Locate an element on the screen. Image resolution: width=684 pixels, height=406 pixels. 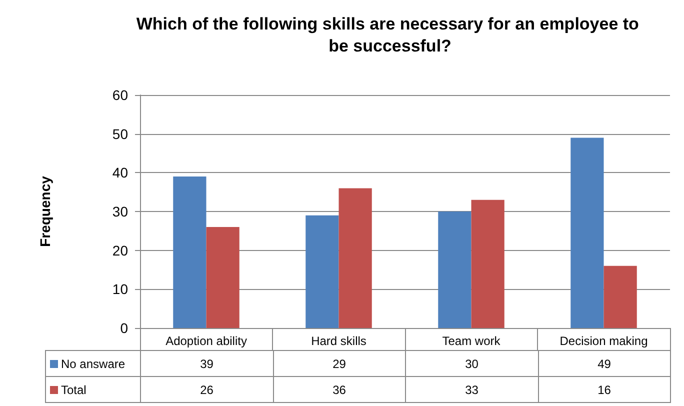
data-label: 26 is located at coordinates (206, 389).